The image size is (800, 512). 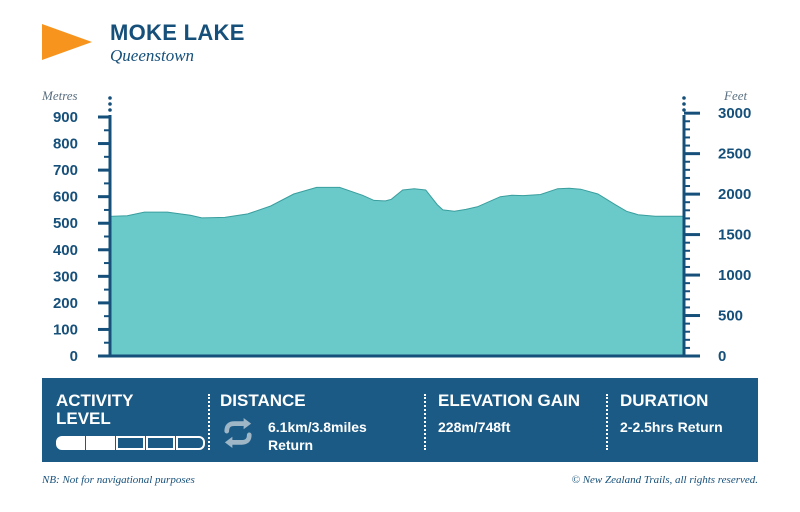 I want to click on left-tick-label: 300, so click(x=65, y=276).